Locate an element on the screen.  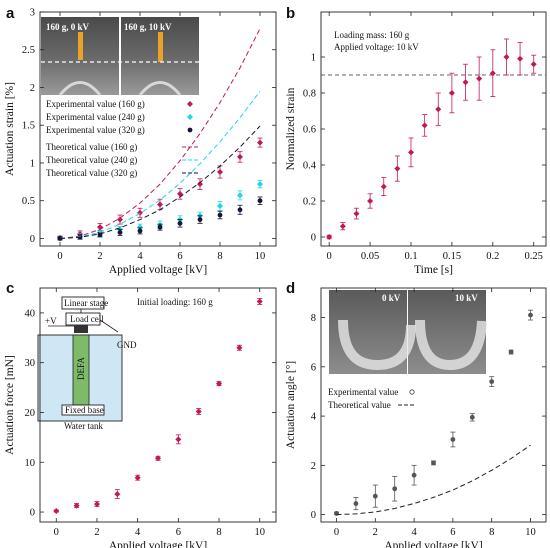
y-tick-label: 3 is located at coordinates (32, 13).